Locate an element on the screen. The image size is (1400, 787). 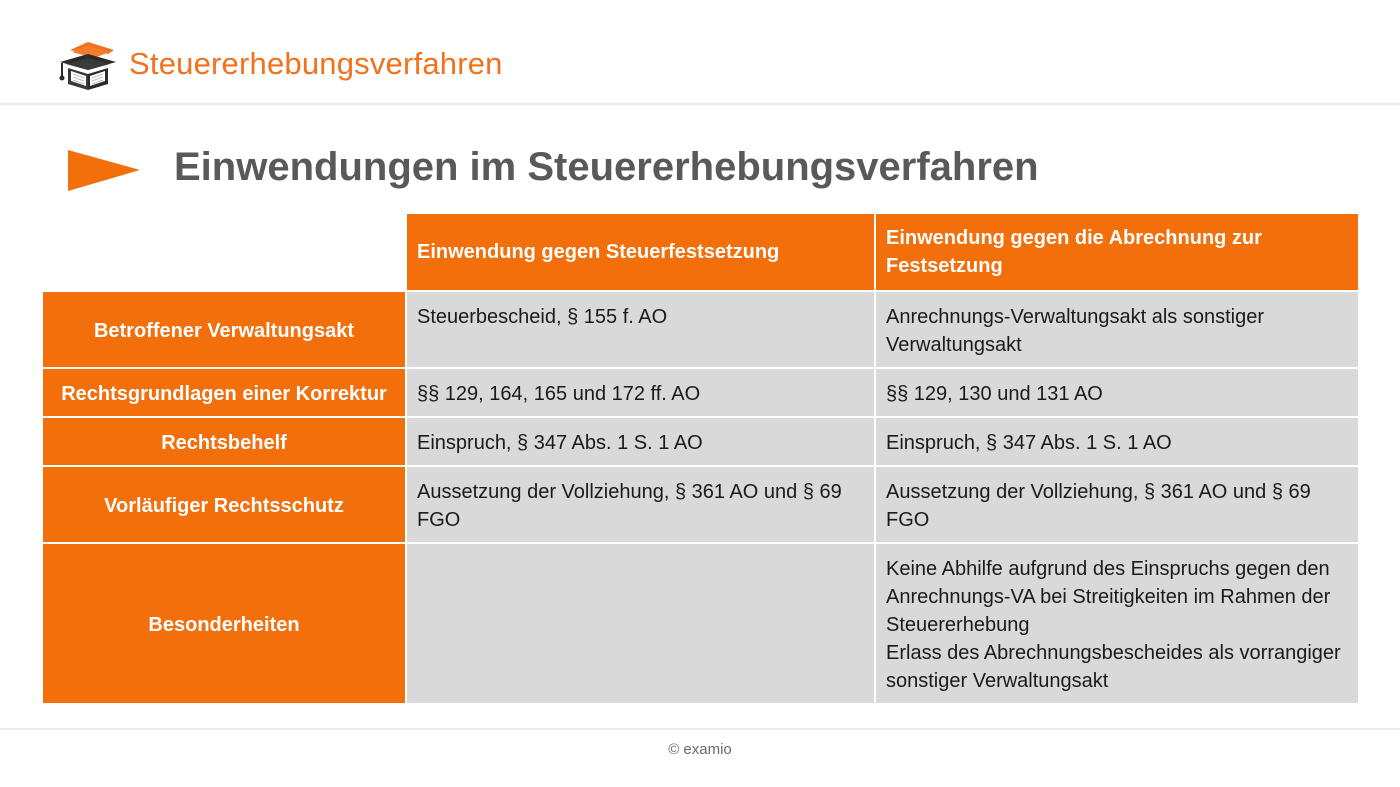
table-corner-cell is located at coordinates (224, 252).